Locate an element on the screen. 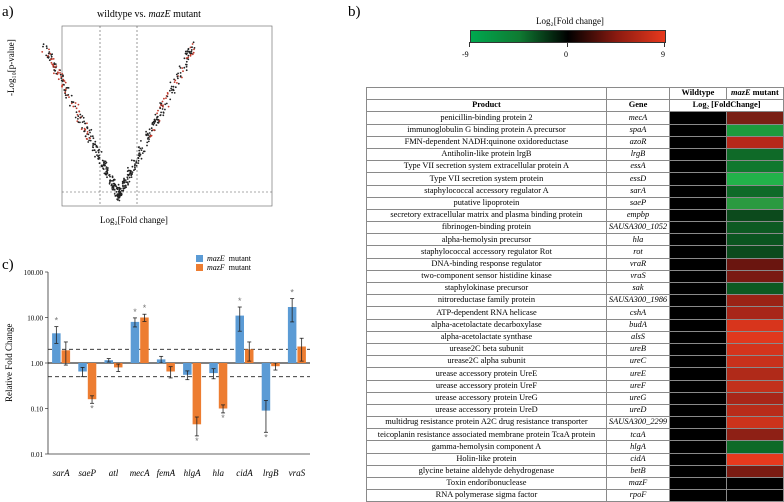  gene-cell: hla is located at coordinates (638, 240).